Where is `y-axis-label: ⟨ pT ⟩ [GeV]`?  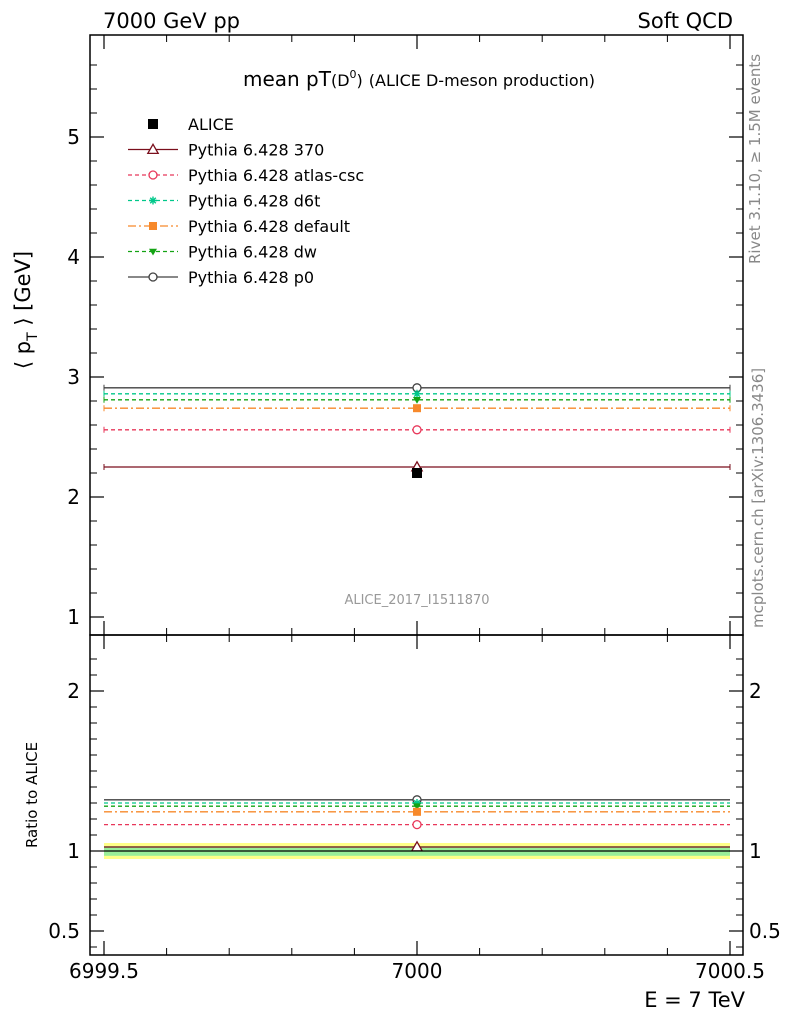 y-axis-label: ⟨ pT ⟩ [GeV] is located at coordinates (26, 310).